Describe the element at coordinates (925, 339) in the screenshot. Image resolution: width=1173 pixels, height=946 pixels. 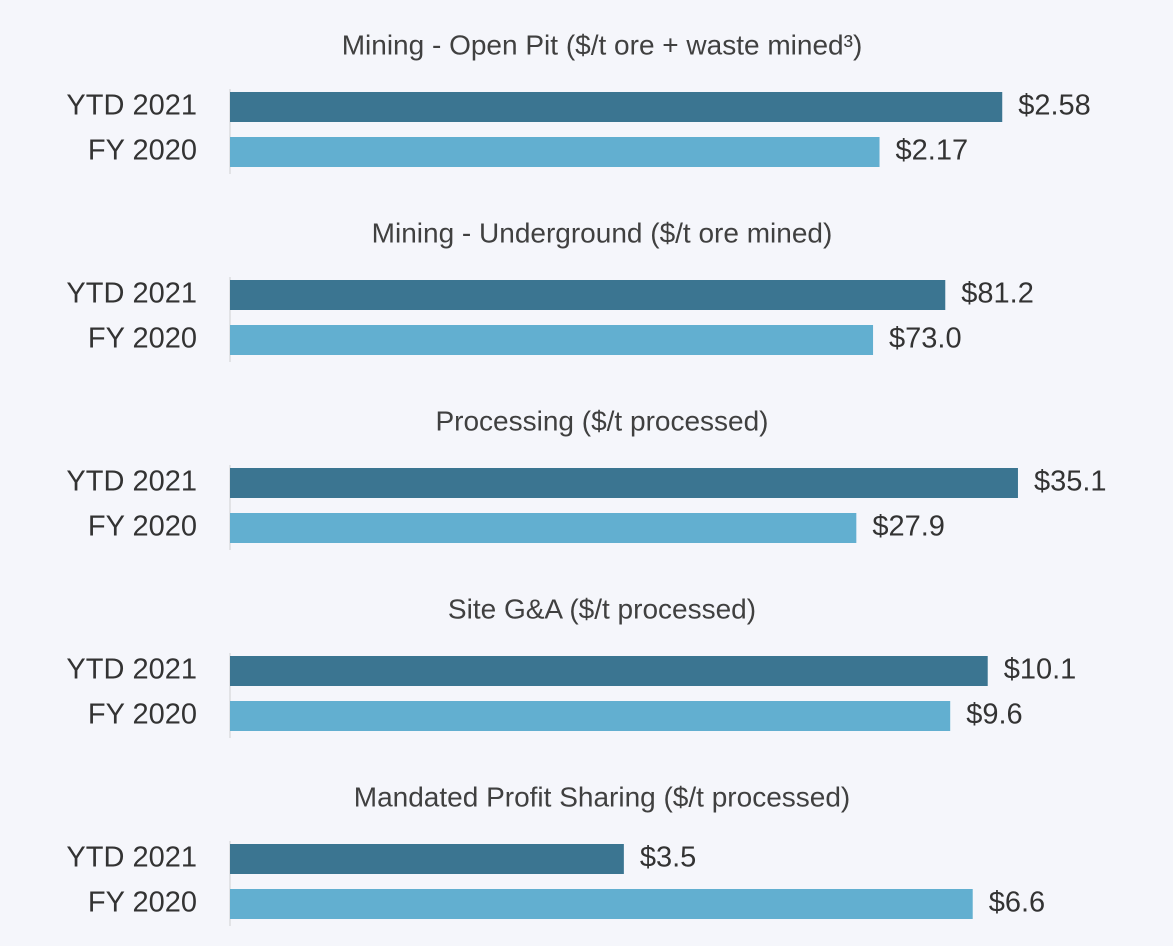
I see `value-label: $73.0` at that location.